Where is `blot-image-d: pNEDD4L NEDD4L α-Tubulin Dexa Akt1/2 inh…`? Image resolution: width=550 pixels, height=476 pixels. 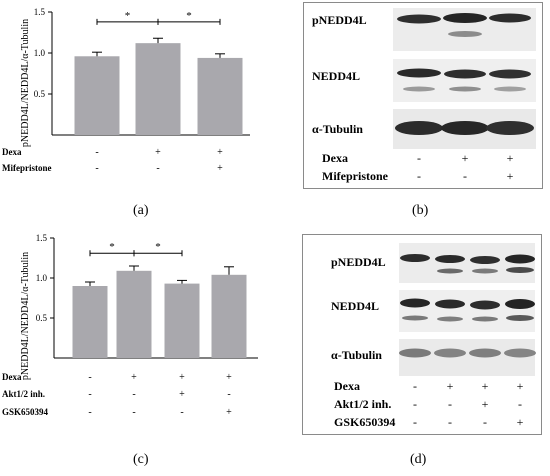 blot-image-d: pNEDD4L NEDD4L α-Tubulin Dexa Akt1/2 inh… is located at coordinates (433, 336).